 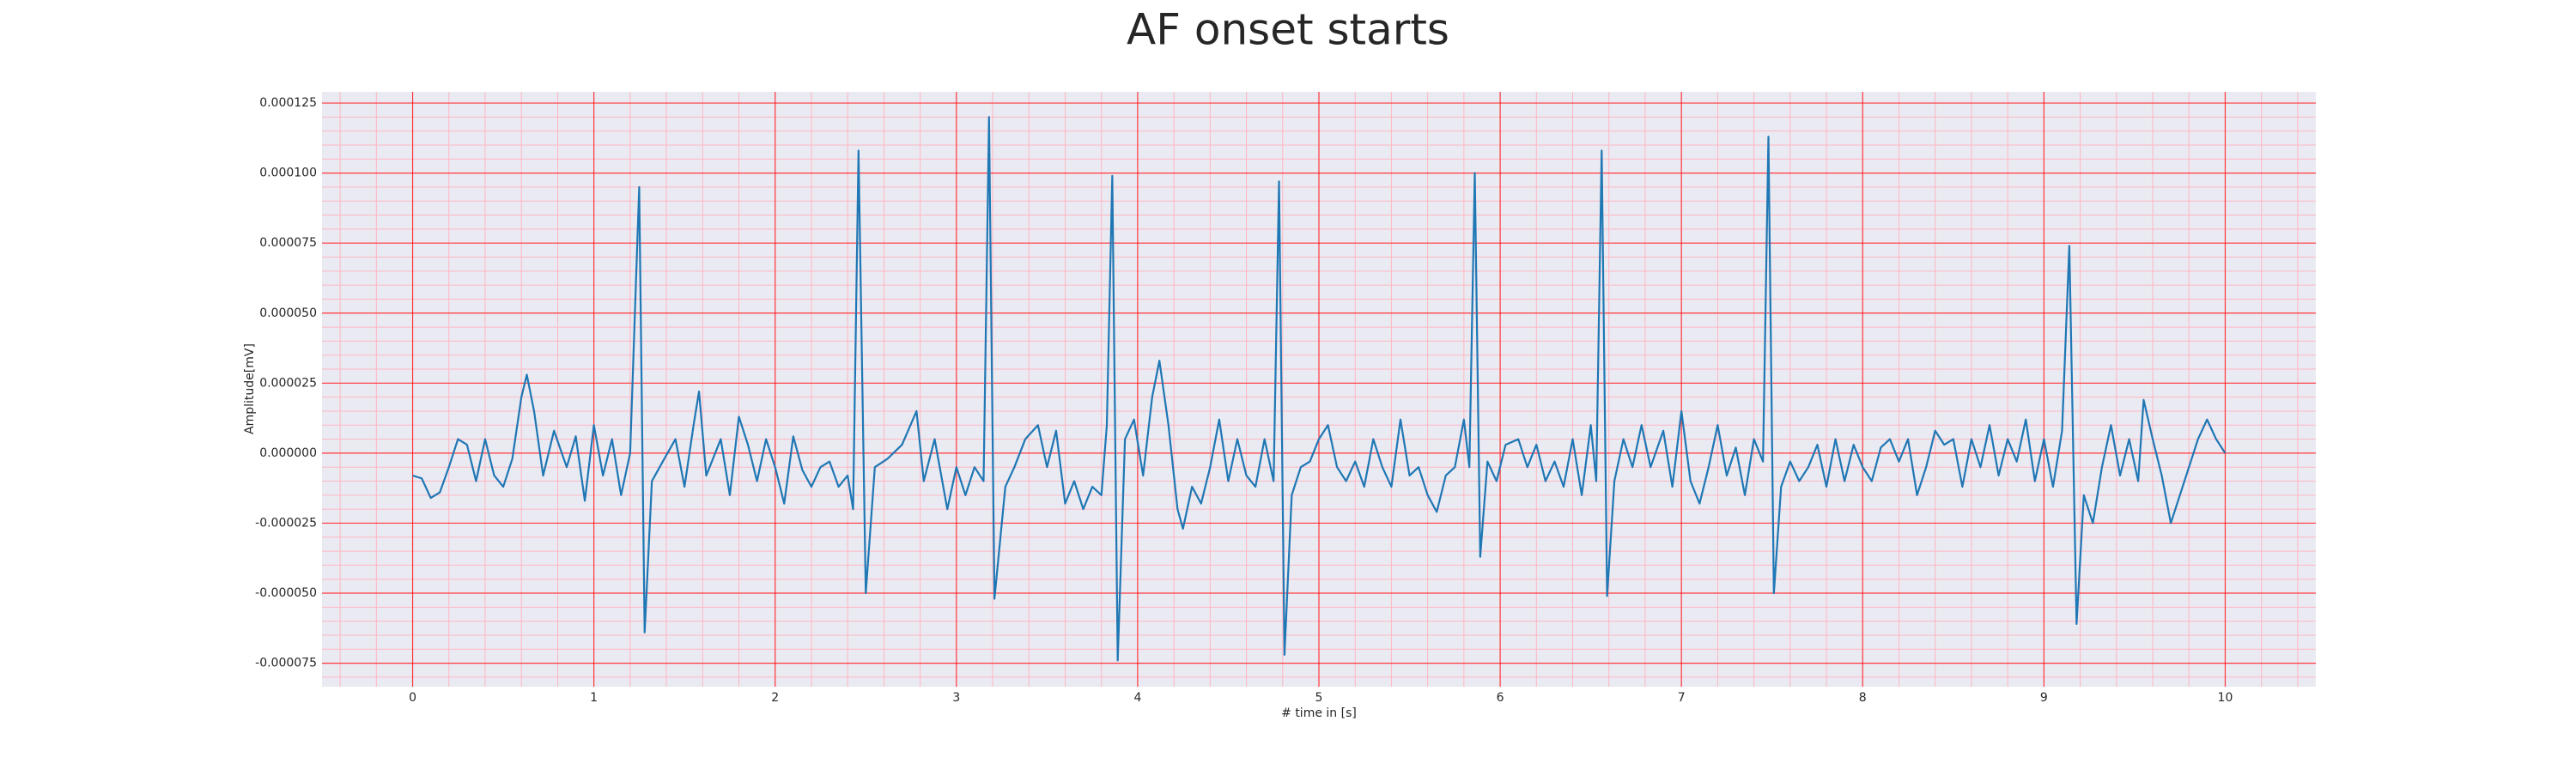 I want to click on chart-title: AF onset starts, so click(x=1288, y=30).